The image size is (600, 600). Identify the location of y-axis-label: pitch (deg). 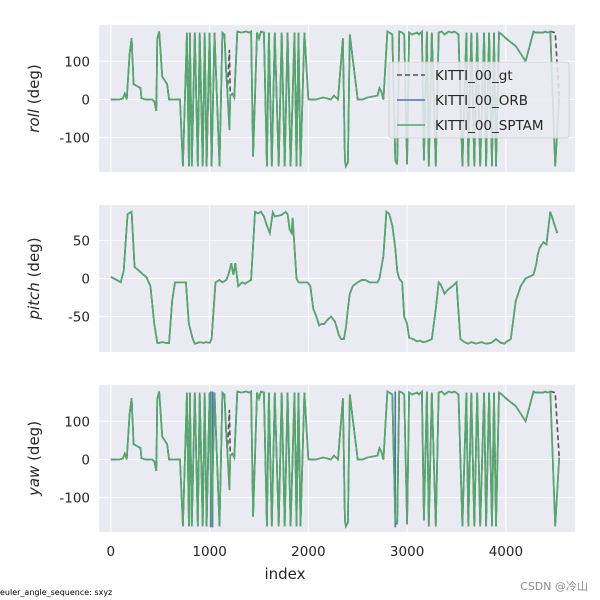
(34, 278).